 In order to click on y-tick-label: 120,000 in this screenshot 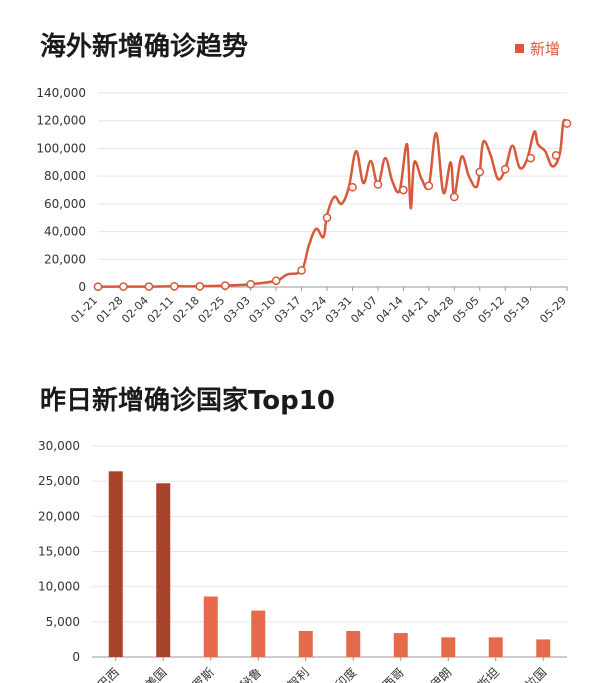, I will do `click(61, 121)`.